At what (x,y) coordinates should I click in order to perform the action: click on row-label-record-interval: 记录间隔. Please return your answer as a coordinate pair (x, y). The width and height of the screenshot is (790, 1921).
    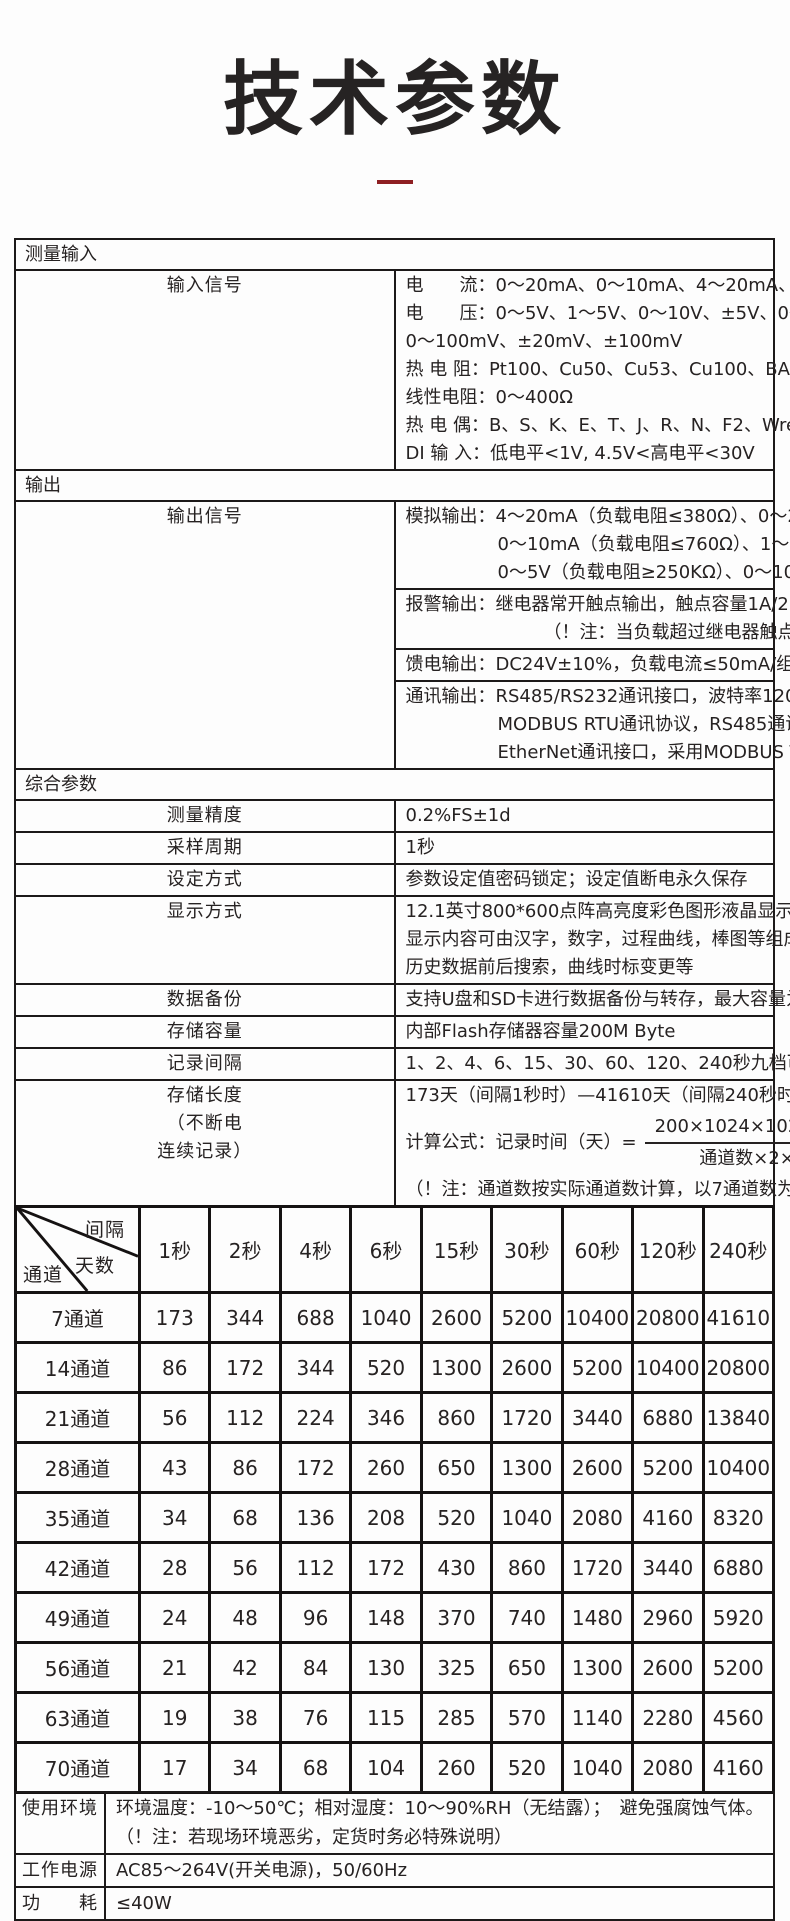
    Looking at the image, I should click on (205, 1064).